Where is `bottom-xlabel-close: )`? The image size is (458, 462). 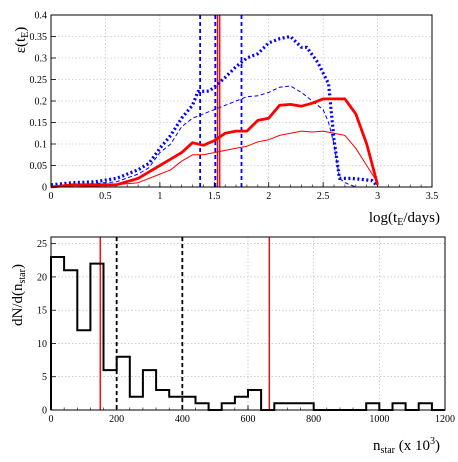
bottom-xlabel-close: ) is located at coordinates (437, 446).